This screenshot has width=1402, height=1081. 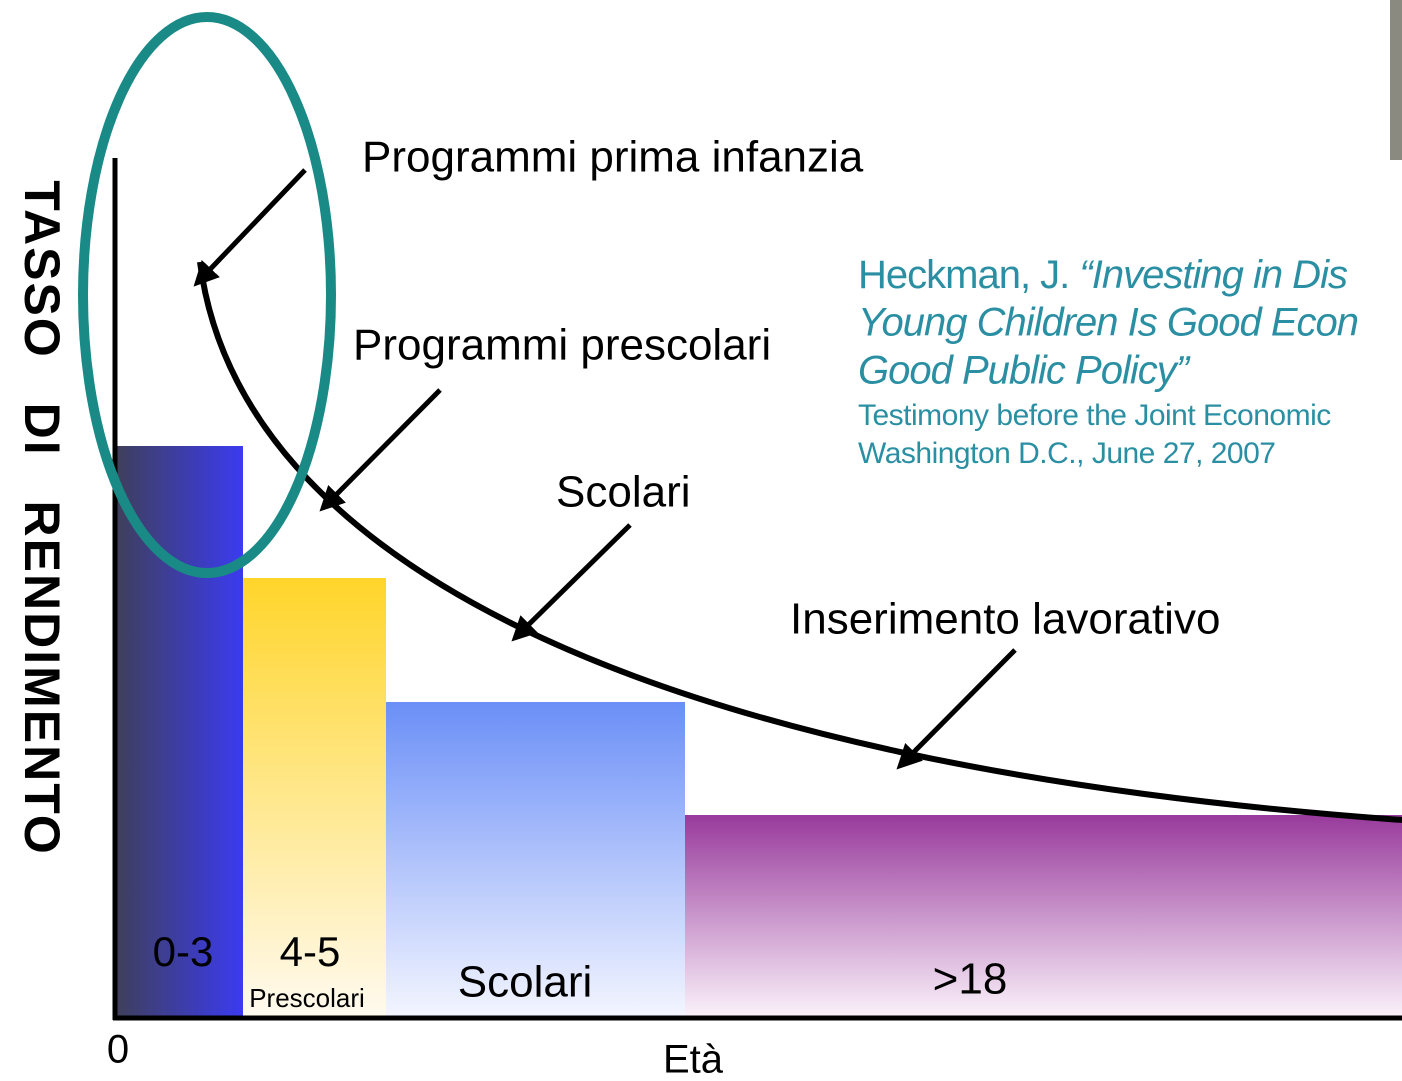 I want to click on x-origin-label: 0, so click(x=118, y=1050).